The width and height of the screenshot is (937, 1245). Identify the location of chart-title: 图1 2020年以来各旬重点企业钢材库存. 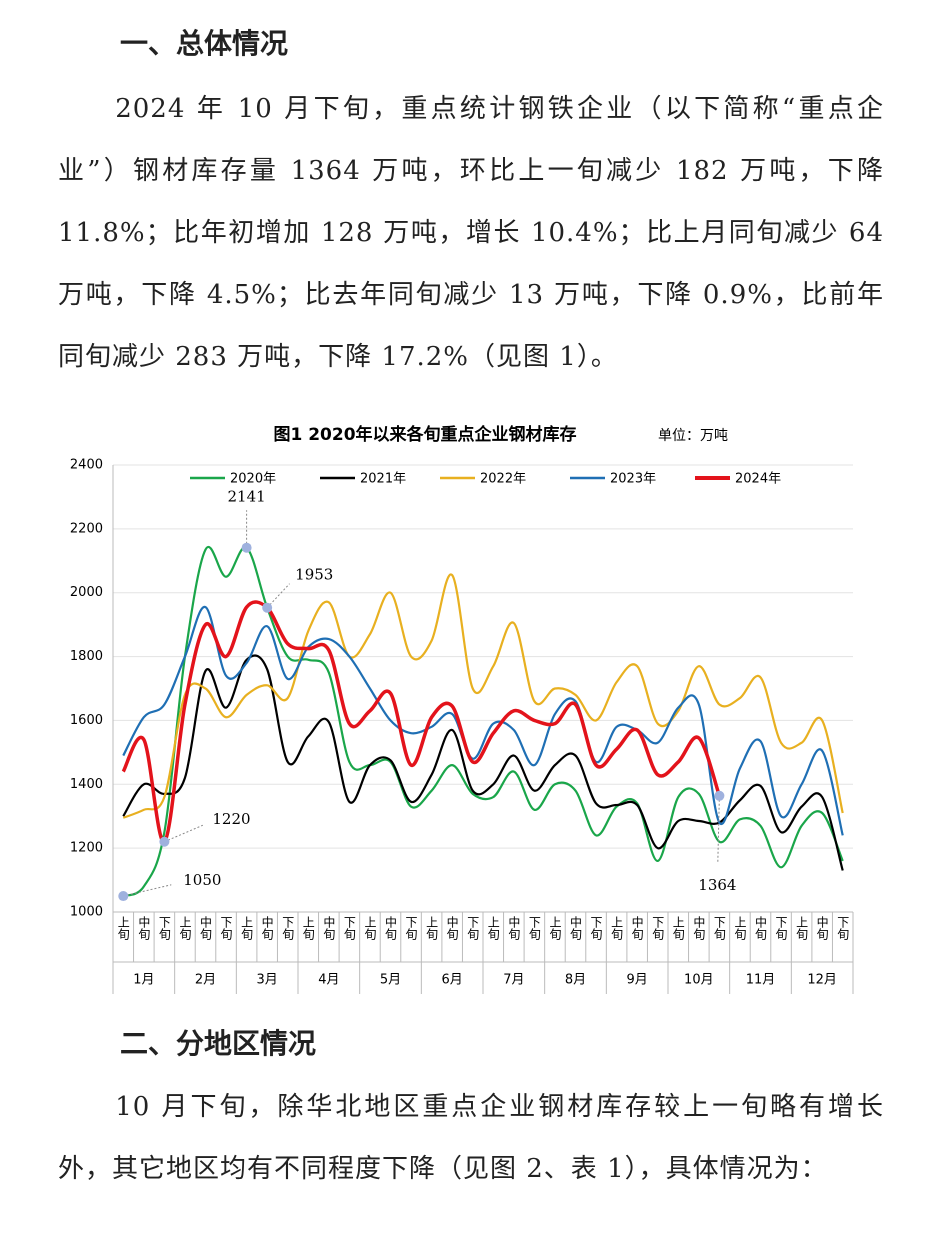
(424, 434).